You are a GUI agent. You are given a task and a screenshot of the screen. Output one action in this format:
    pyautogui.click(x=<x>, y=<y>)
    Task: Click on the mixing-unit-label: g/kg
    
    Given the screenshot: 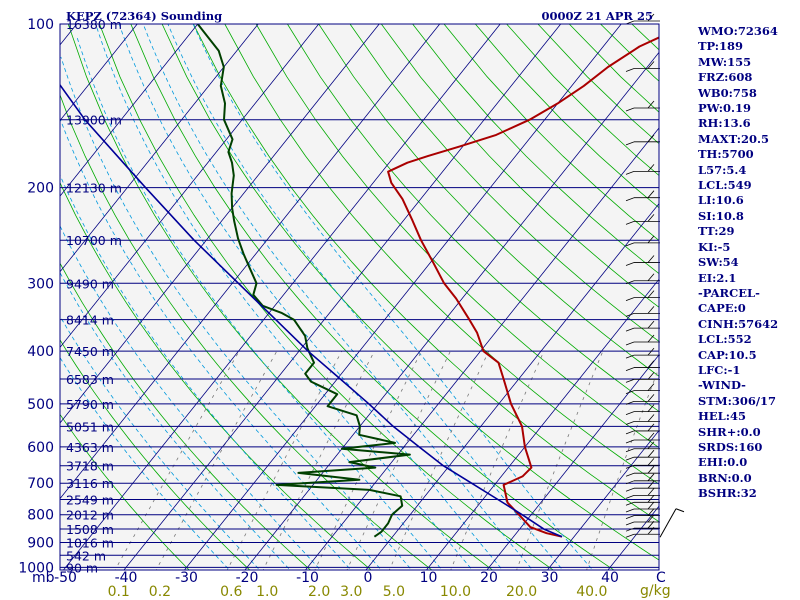 What is the action you would take?
    pyautogui.click(x=655, y=591)
    